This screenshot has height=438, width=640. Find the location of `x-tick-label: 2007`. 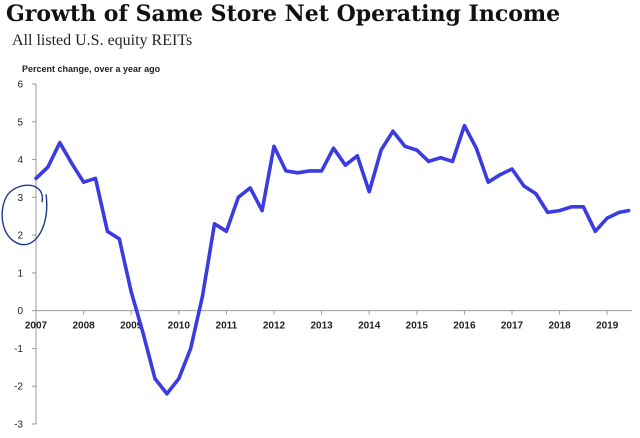

x-tick-label: 2007 is located at coordinates (36, 326).